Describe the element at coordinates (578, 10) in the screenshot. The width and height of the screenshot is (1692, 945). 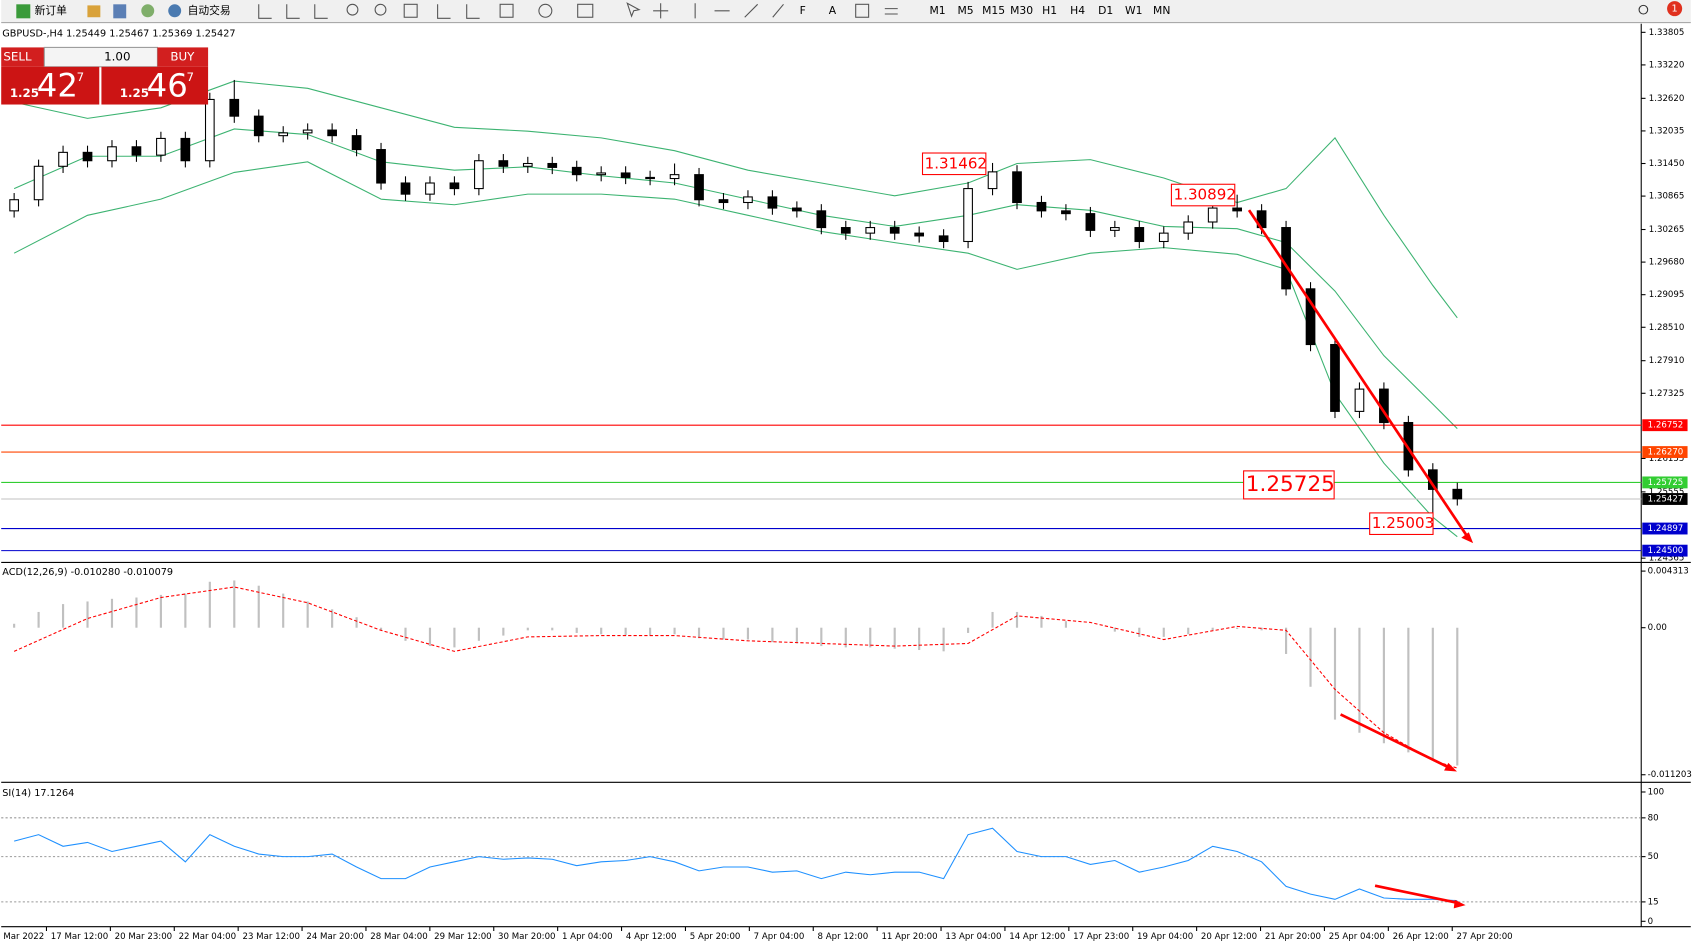
I see `toolbar-tools` at that location.